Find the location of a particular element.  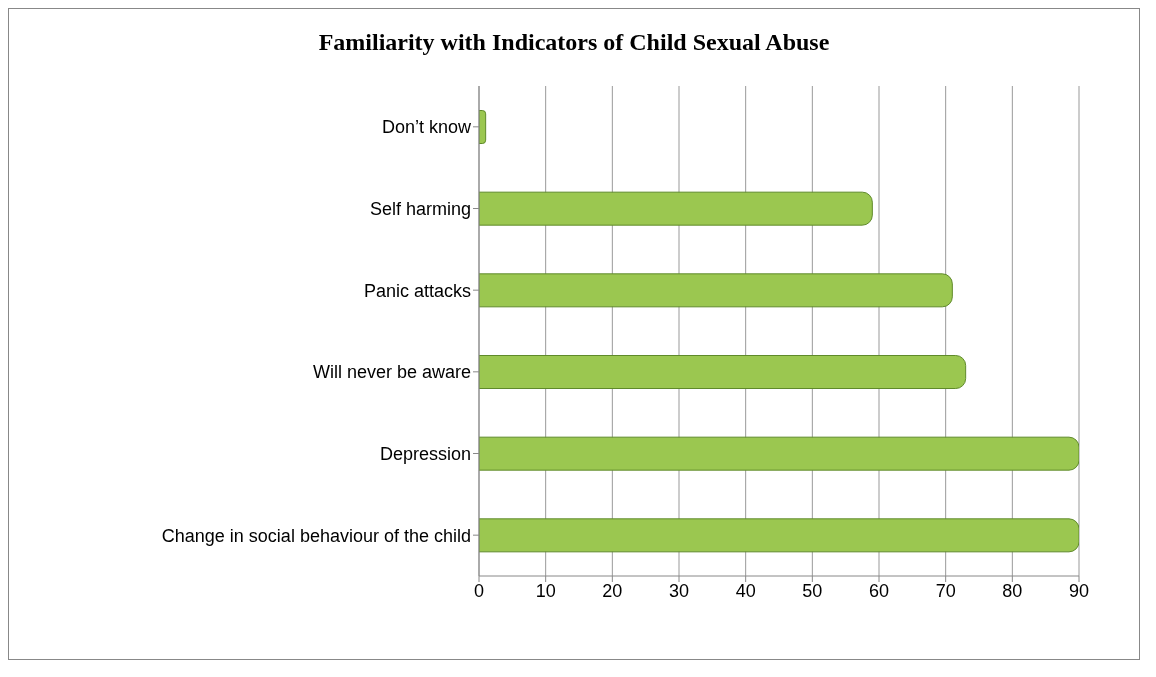

y-tick-label: Don’t know is located at coordinates (426, 127).